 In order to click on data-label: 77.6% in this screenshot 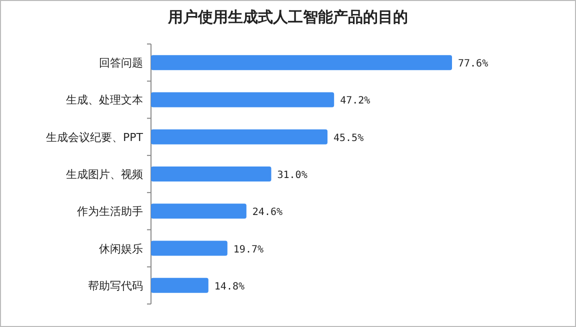, I will do `click(473, 64)`.